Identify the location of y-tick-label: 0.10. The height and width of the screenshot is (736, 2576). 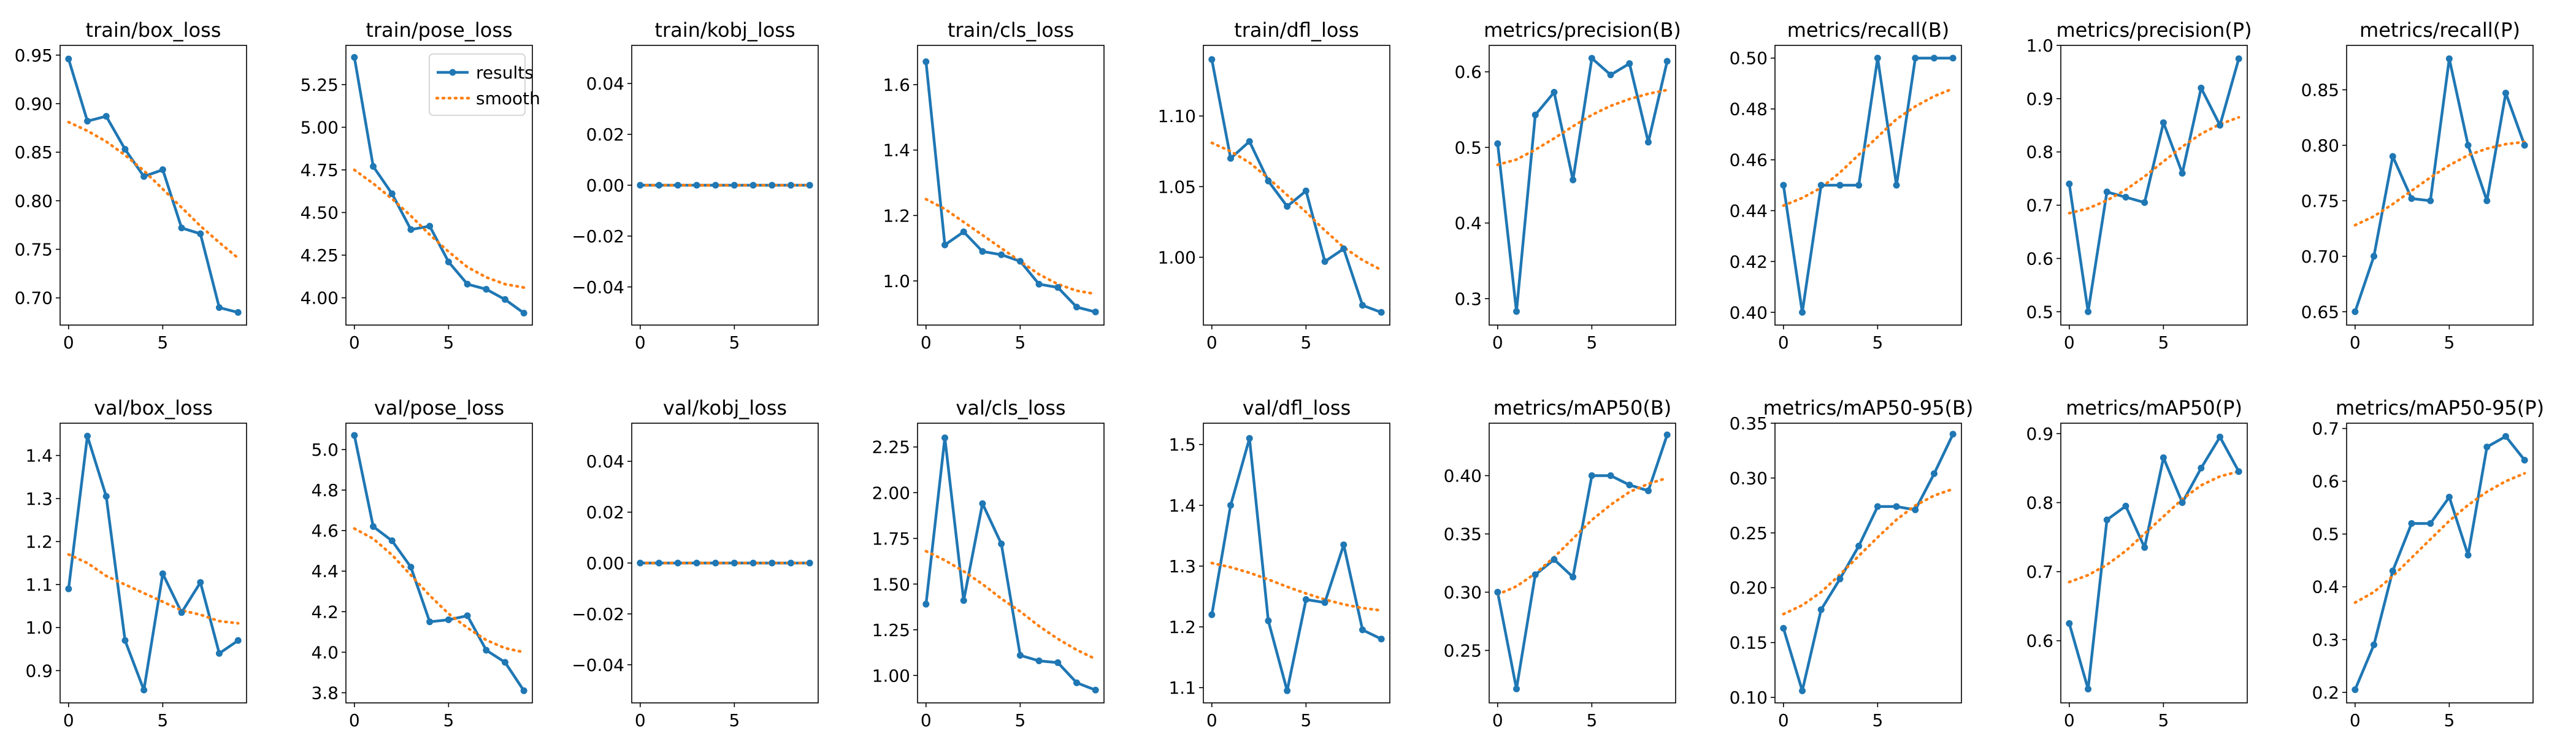
(1749, 698).